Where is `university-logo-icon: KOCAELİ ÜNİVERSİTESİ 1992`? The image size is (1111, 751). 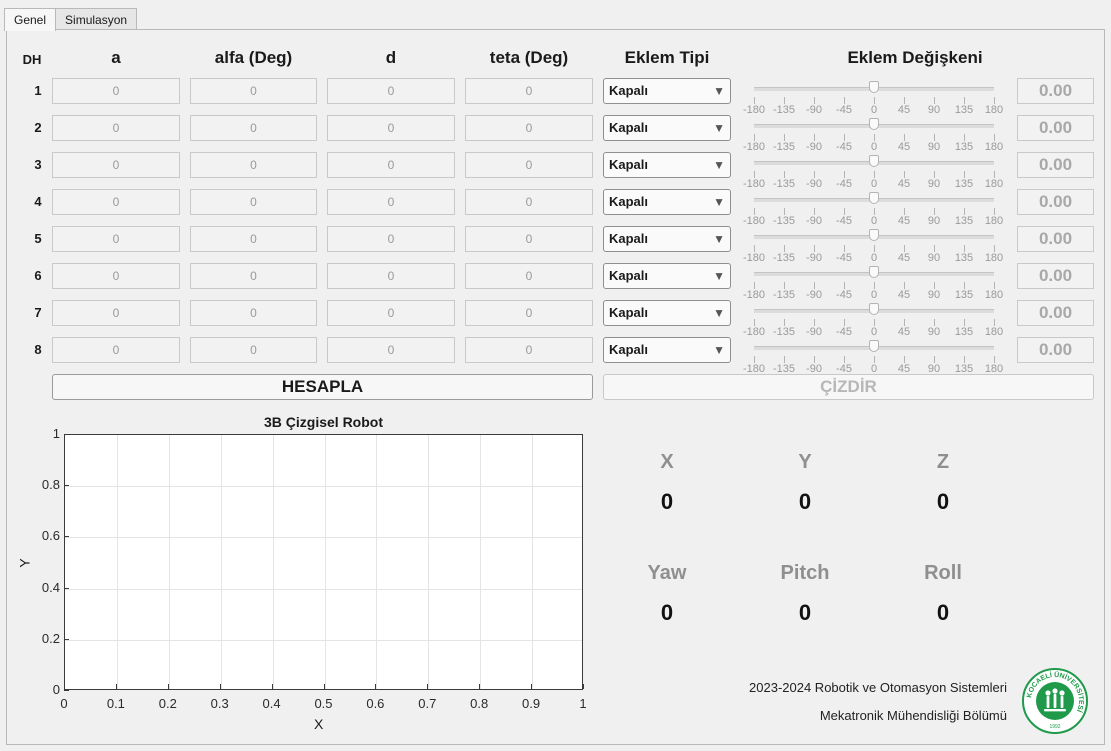 university-logo-icon: KOCAELİ ÜNİVERSİTESİ 1992 is located at coordinates (1055, 701).